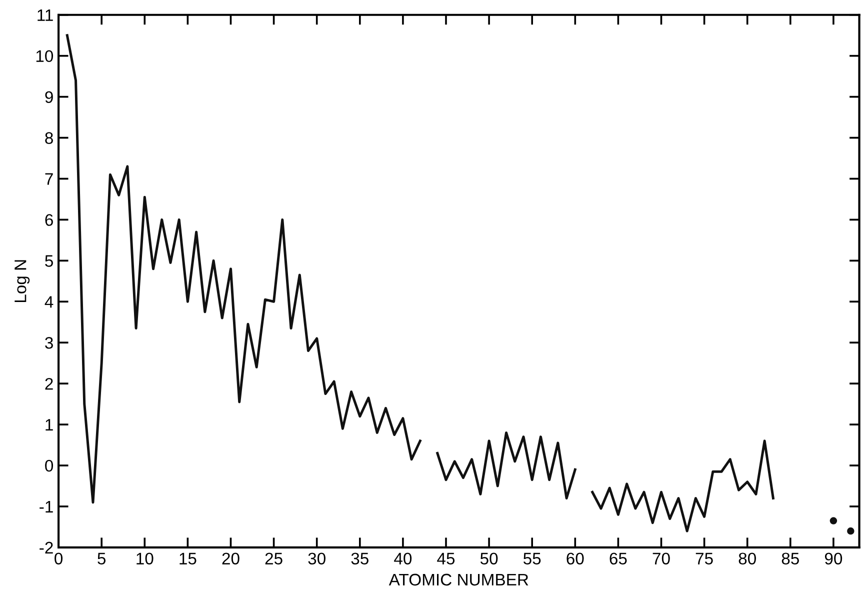  What do you see at coordinates (49, 384) in the screenshot?
I see `y-tick-label: 2` at bounding box center [49, 384].